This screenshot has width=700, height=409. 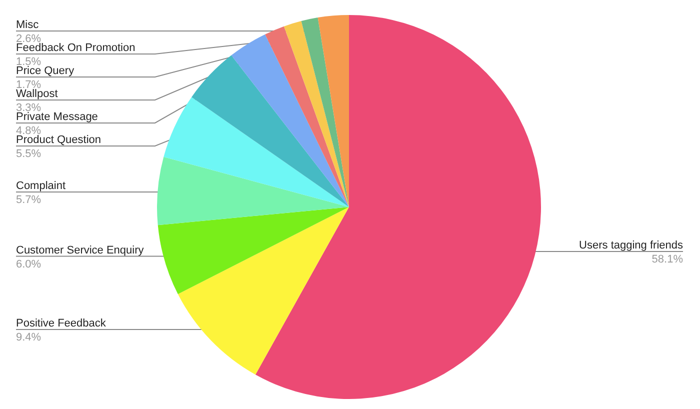 What do you see at coordinates (631, 245) in the screenshot?
I see `slice-label: Users tagging friends` at bounding box center [631, 245].